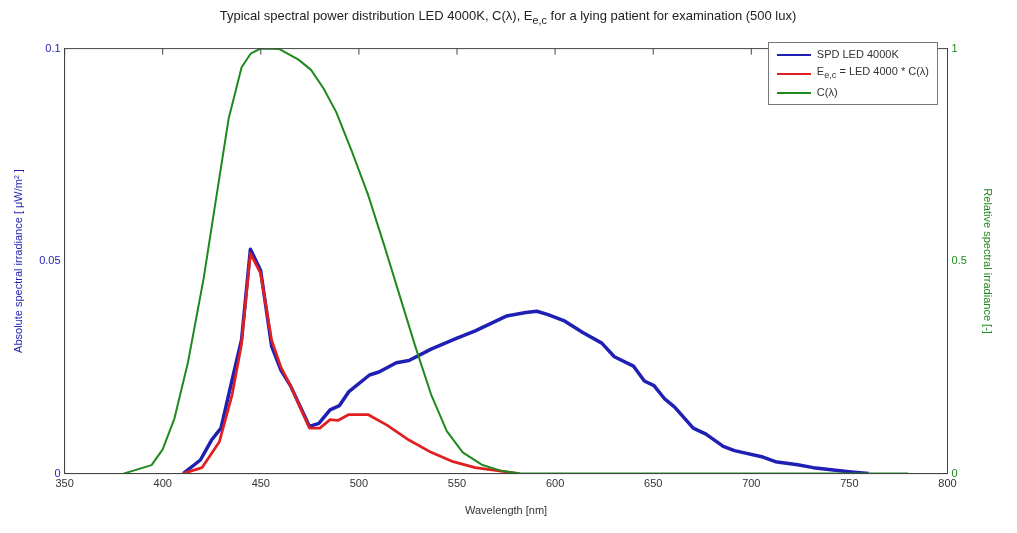  What do you see at coordinates (260, 483) in the screenshot?
I see `x-tick-label: 450` at bounding box center [260, 483].